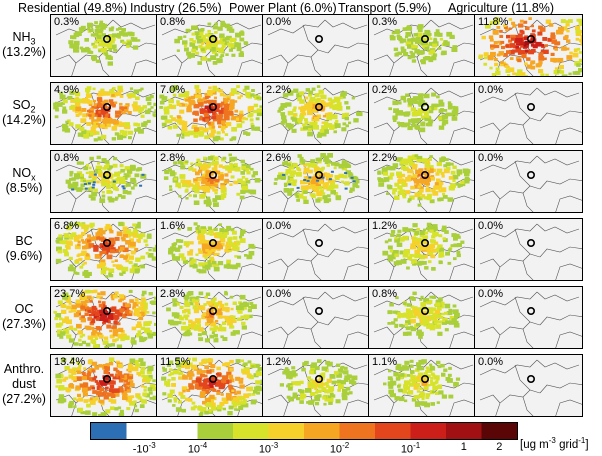  Describe the element at coordinates (94, 184) in the screenshot. I see `negative-cell` at that location.